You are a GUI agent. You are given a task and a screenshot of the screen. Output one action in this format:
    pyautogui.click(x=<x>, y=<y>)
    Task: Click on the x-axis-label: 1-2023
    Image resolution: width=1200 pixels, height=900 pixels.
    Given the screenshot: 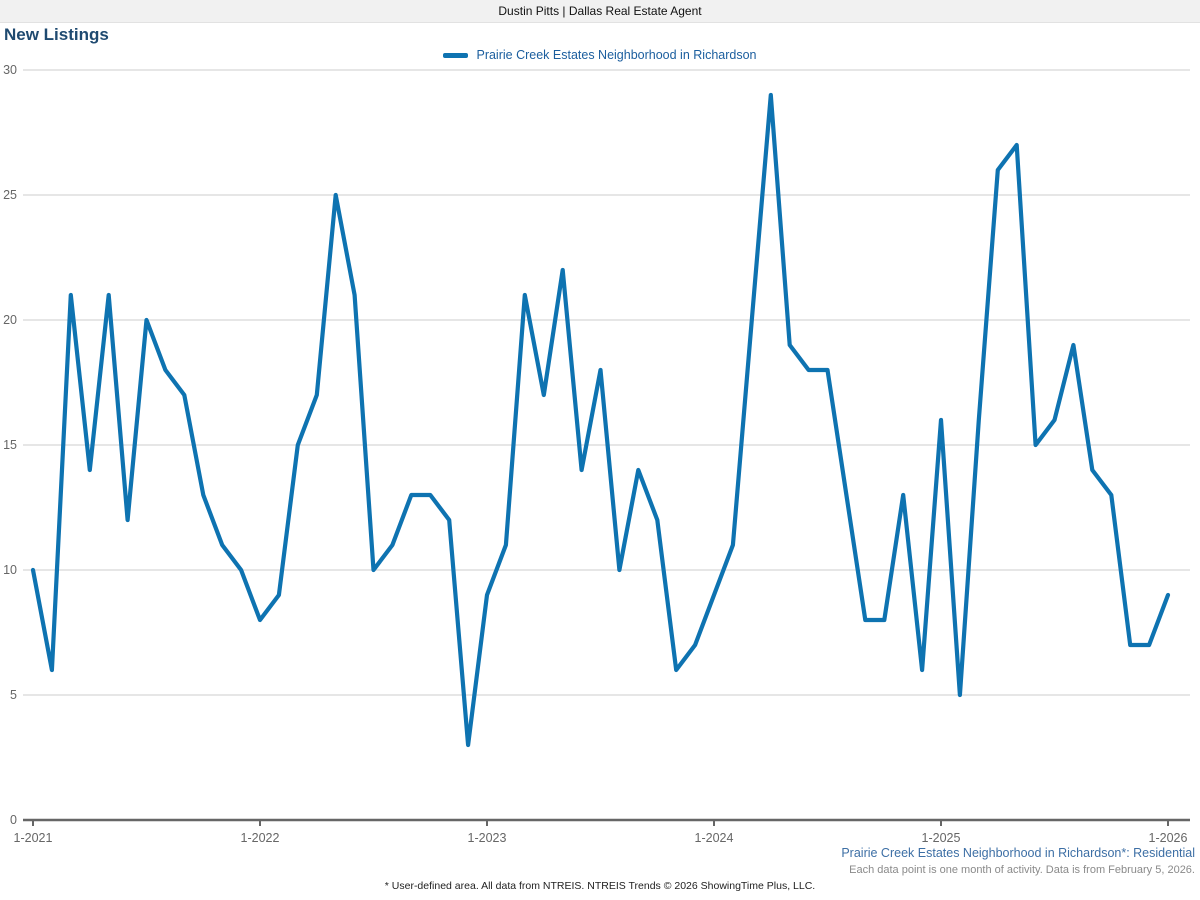 What is the action you would take?
    pyautogui.click(x=487, y=838)
    